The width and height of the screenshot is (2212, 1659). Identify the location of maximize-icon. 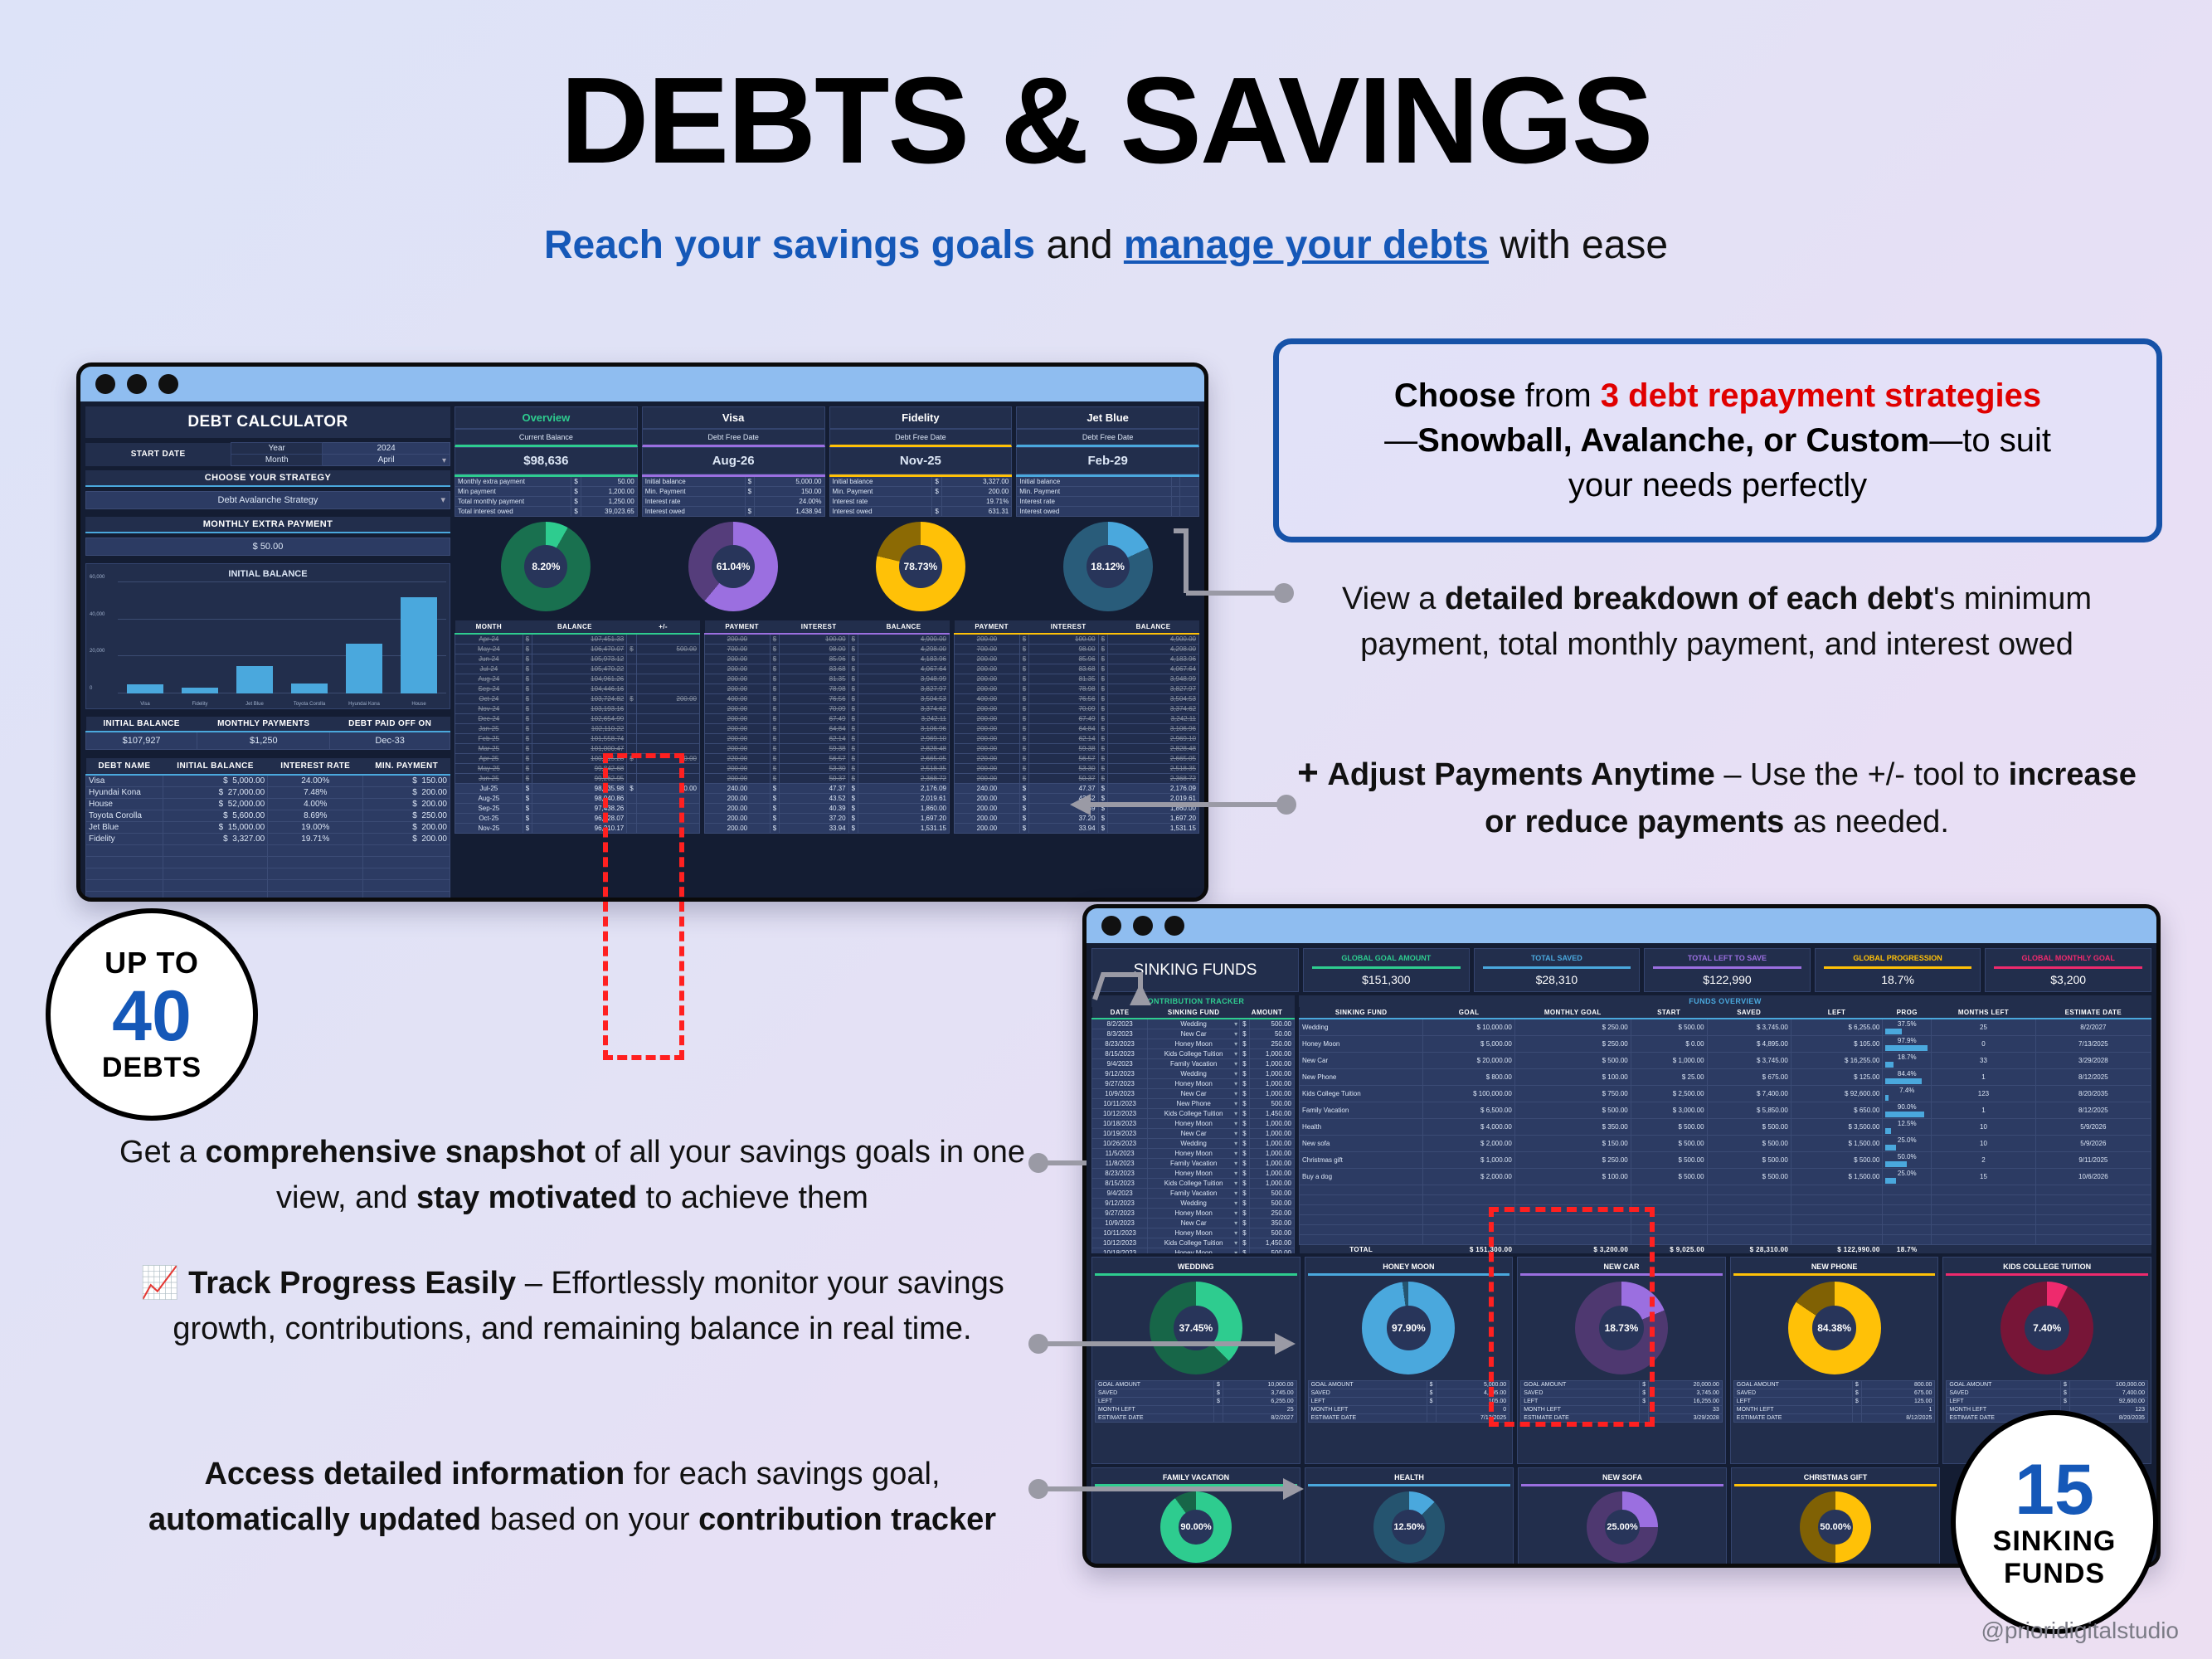
(168, 384).